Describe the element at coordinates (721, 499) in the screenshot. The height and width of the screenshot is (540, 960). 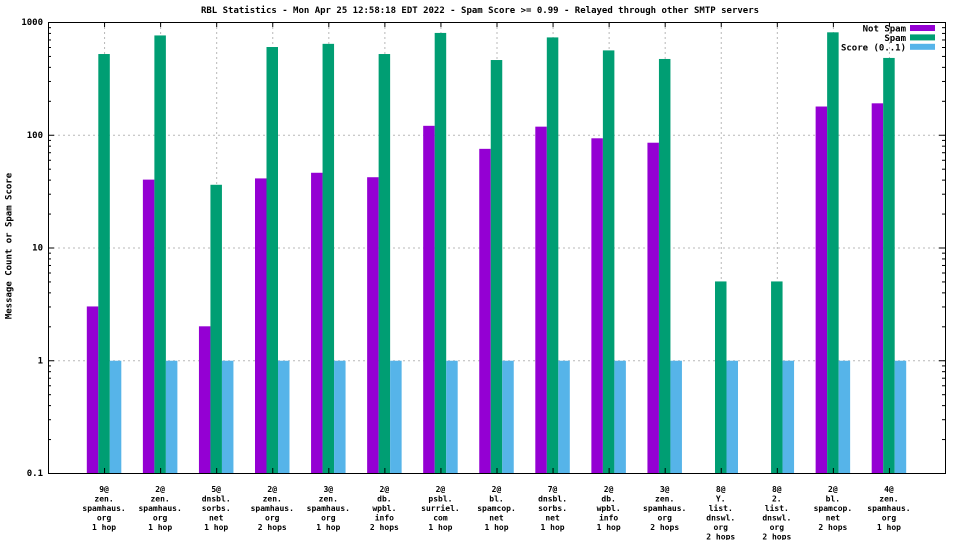
I see `x-category-label: Y.` at that location.